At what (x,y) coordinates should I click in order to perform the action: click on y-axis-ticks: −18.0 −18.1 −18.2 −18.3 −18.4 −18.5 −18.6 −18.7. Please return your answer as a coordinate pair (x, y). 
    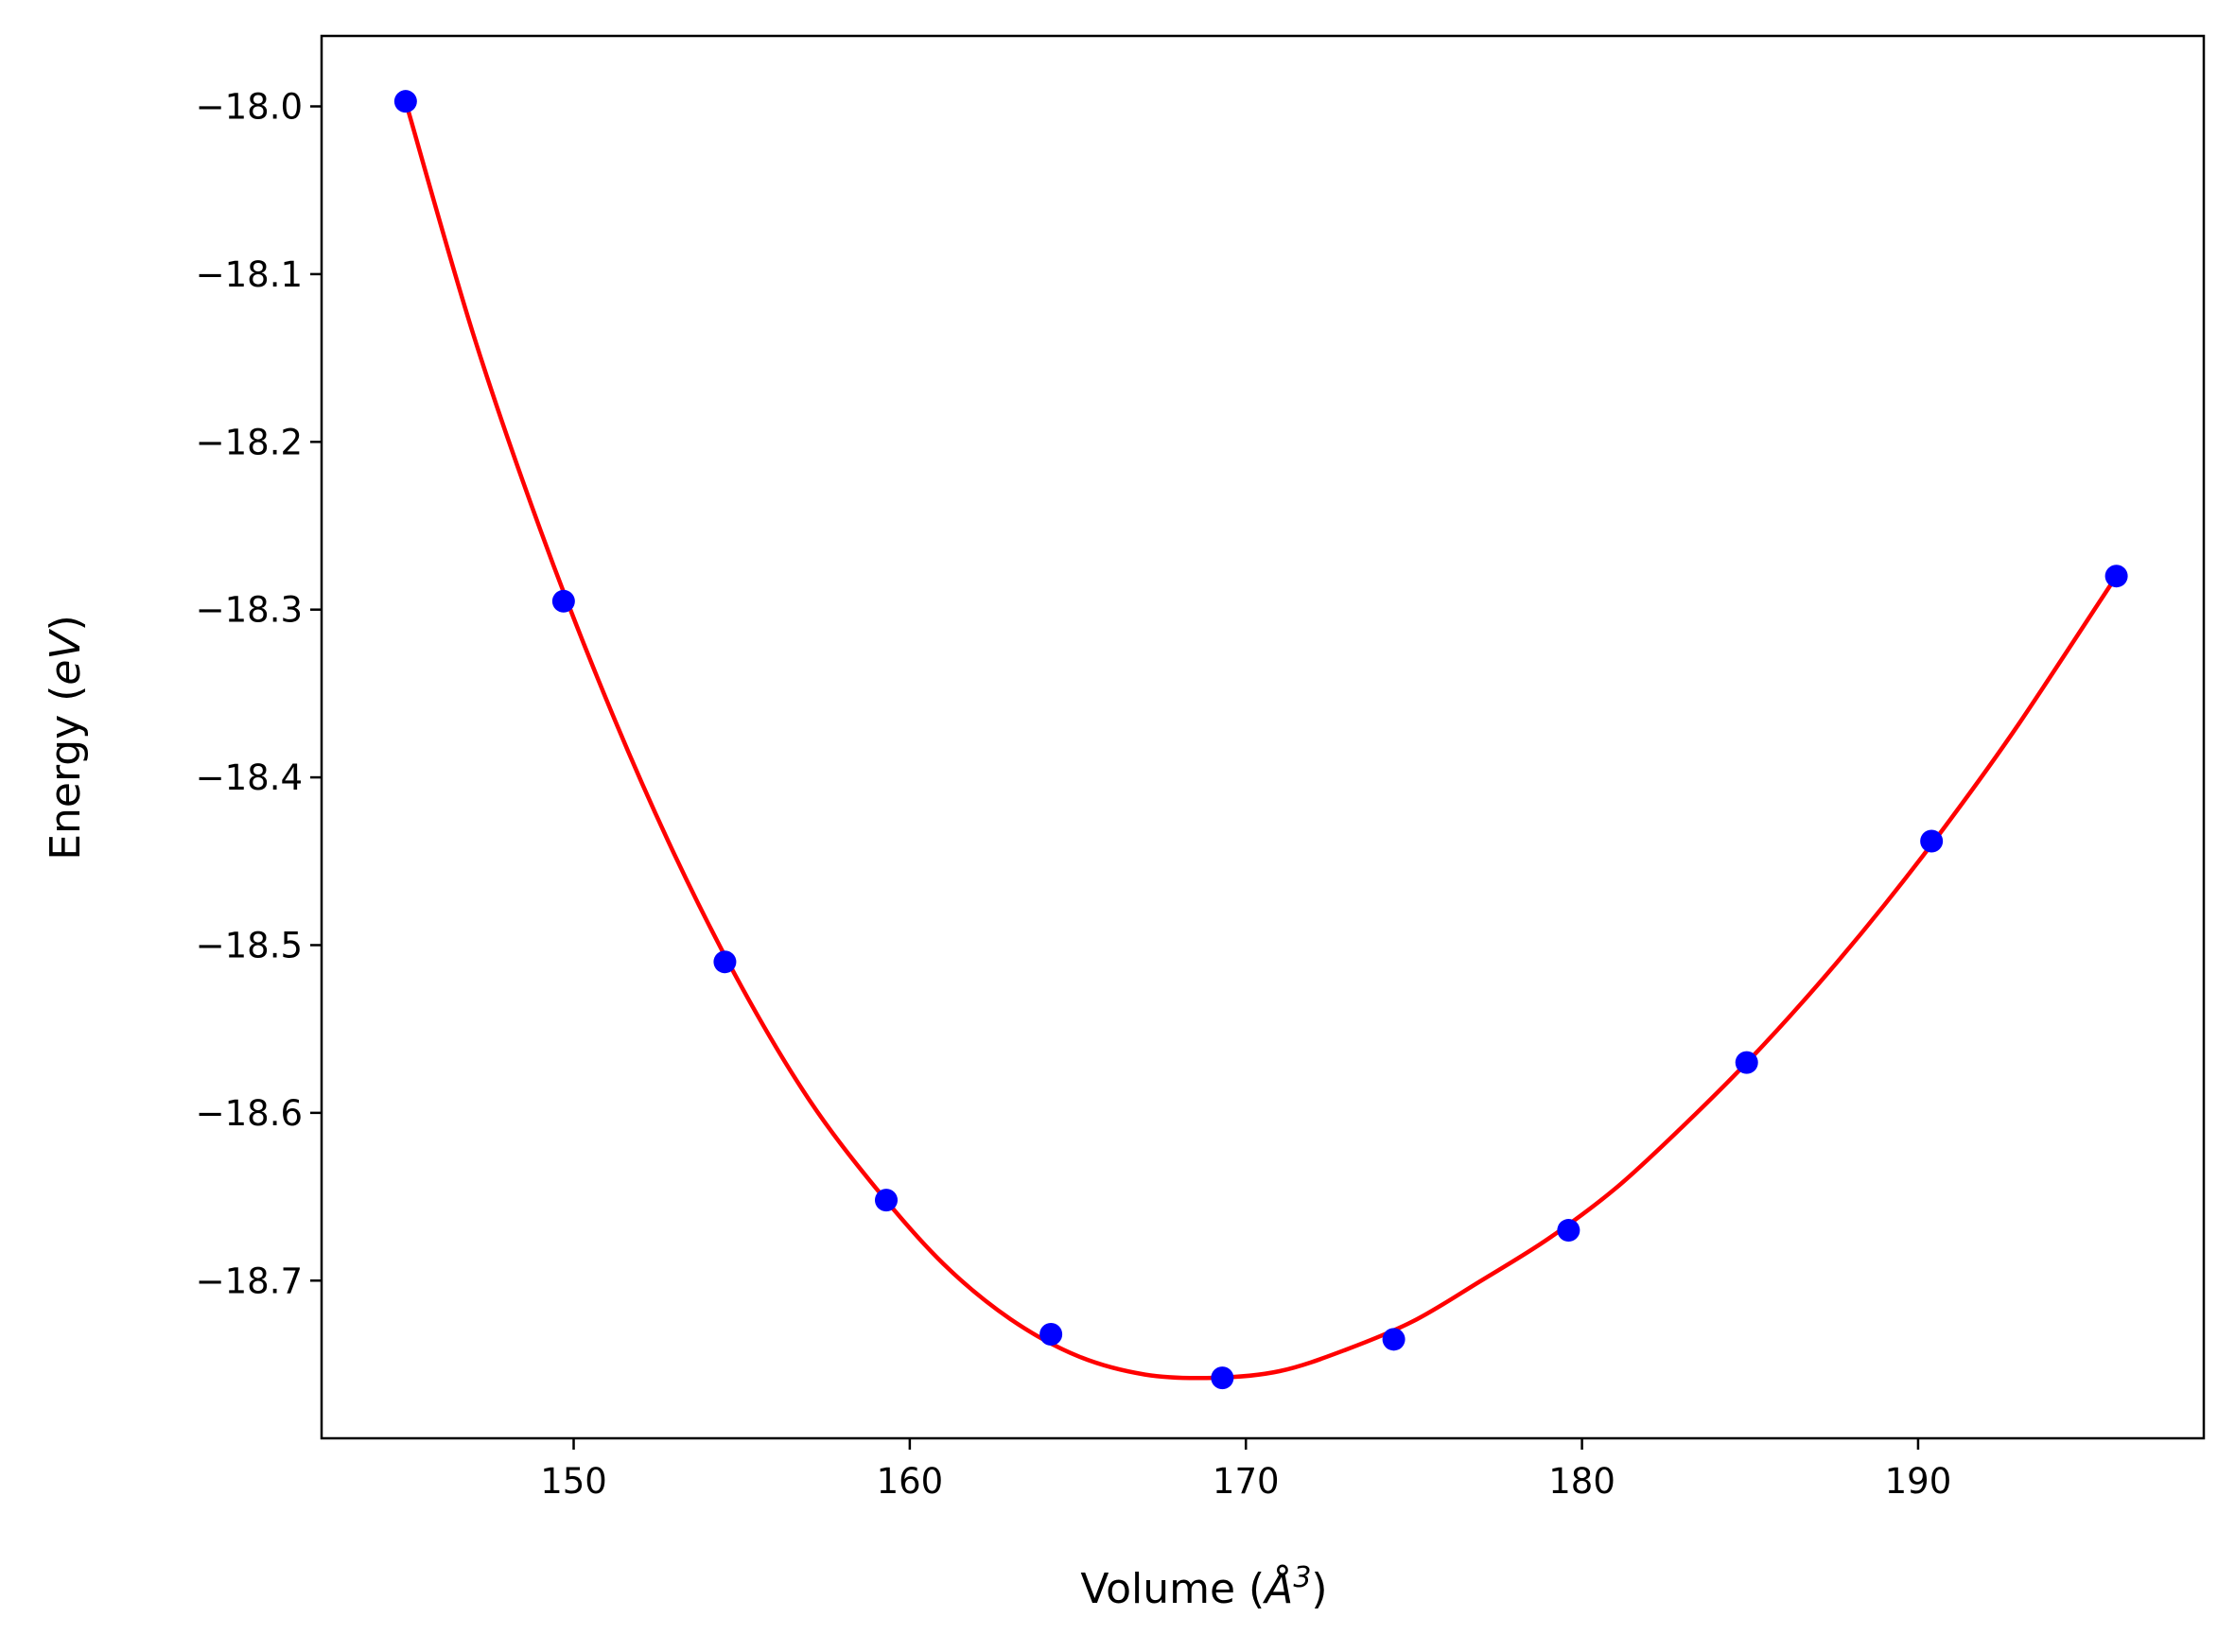
    Looking at the image, I should click on (259, 694).